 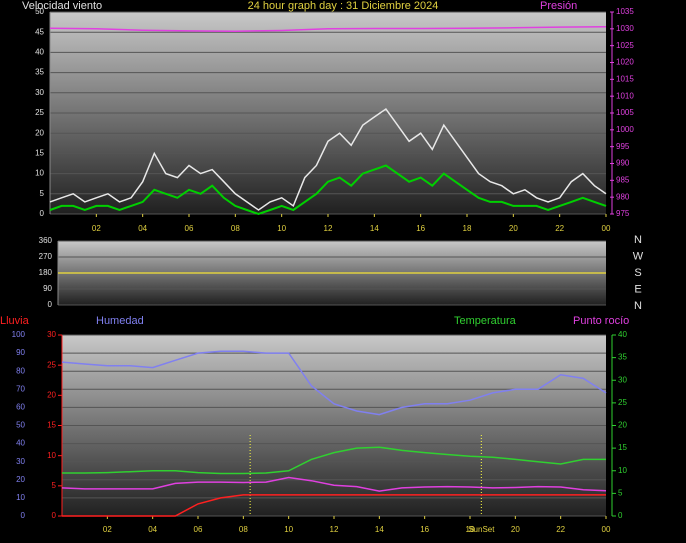 What do you see at coordinates (623, 179) in the screenshot?
I see `y2-tick-label: 985` at bounding box center [623, 179].